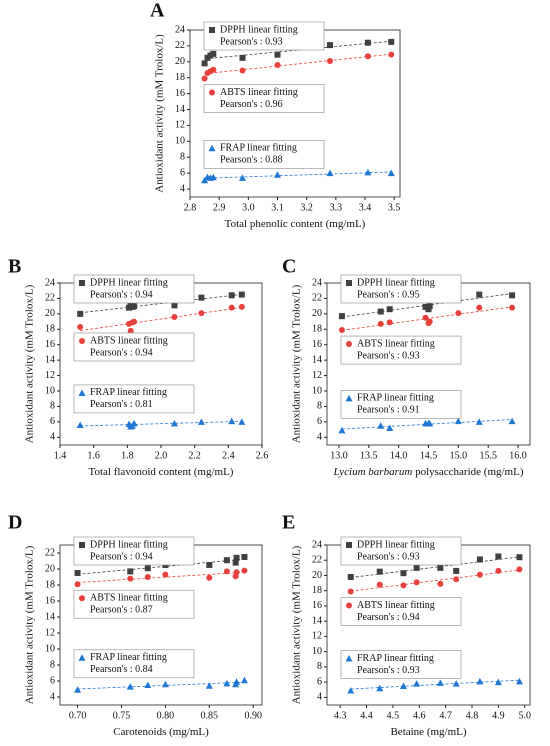 The width and height of the screenshot is (550, 746). I want to click on legend-pearson: Pearson's : 0.94, so click(121, 294).